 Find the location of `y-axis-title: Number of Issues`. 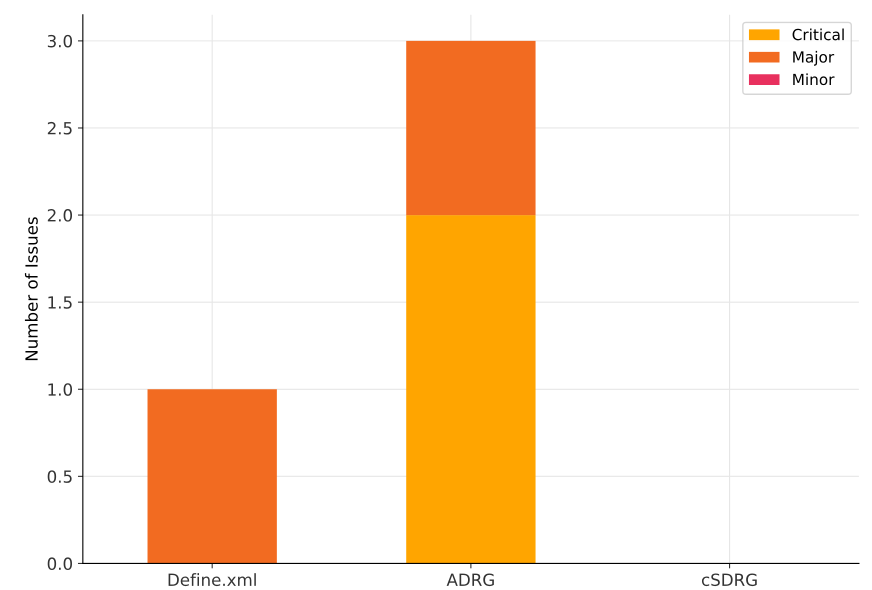

y-axis-title: Number of Issues is located at coordinates (31, 288).